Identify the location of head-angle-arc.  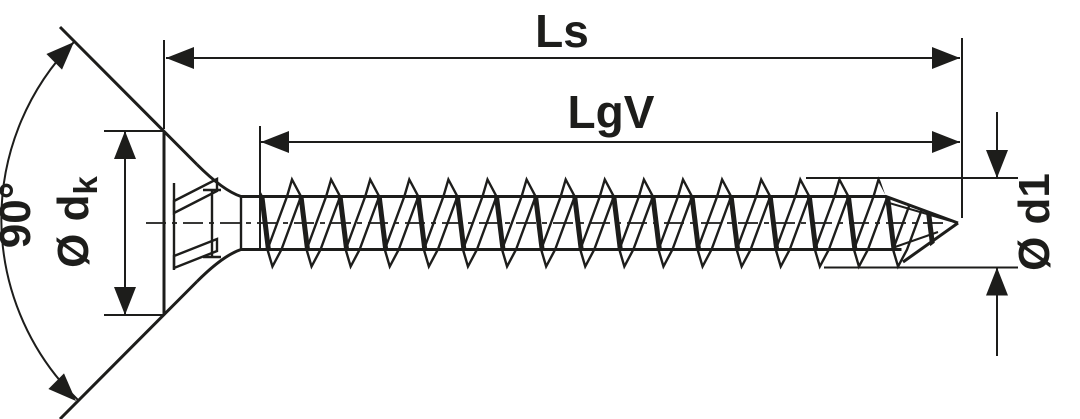
(39, 221).